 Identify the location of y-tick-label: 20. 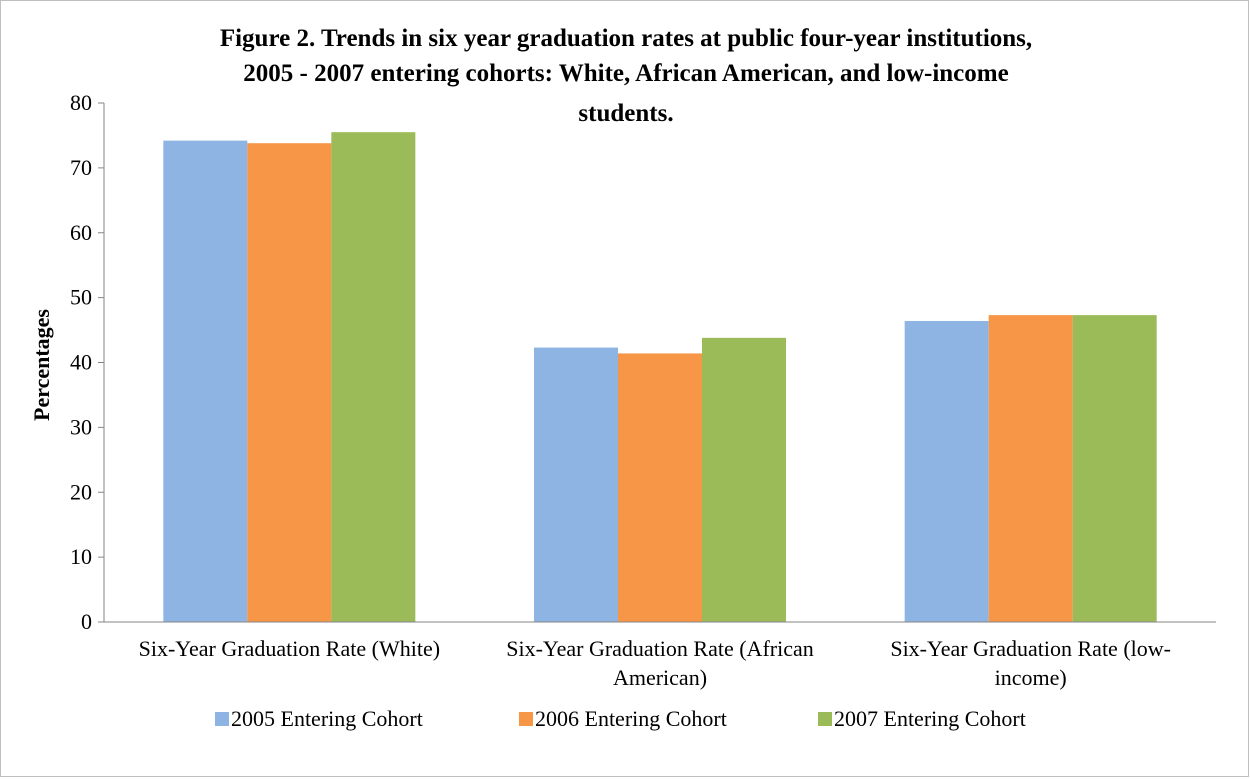
(81, 491).